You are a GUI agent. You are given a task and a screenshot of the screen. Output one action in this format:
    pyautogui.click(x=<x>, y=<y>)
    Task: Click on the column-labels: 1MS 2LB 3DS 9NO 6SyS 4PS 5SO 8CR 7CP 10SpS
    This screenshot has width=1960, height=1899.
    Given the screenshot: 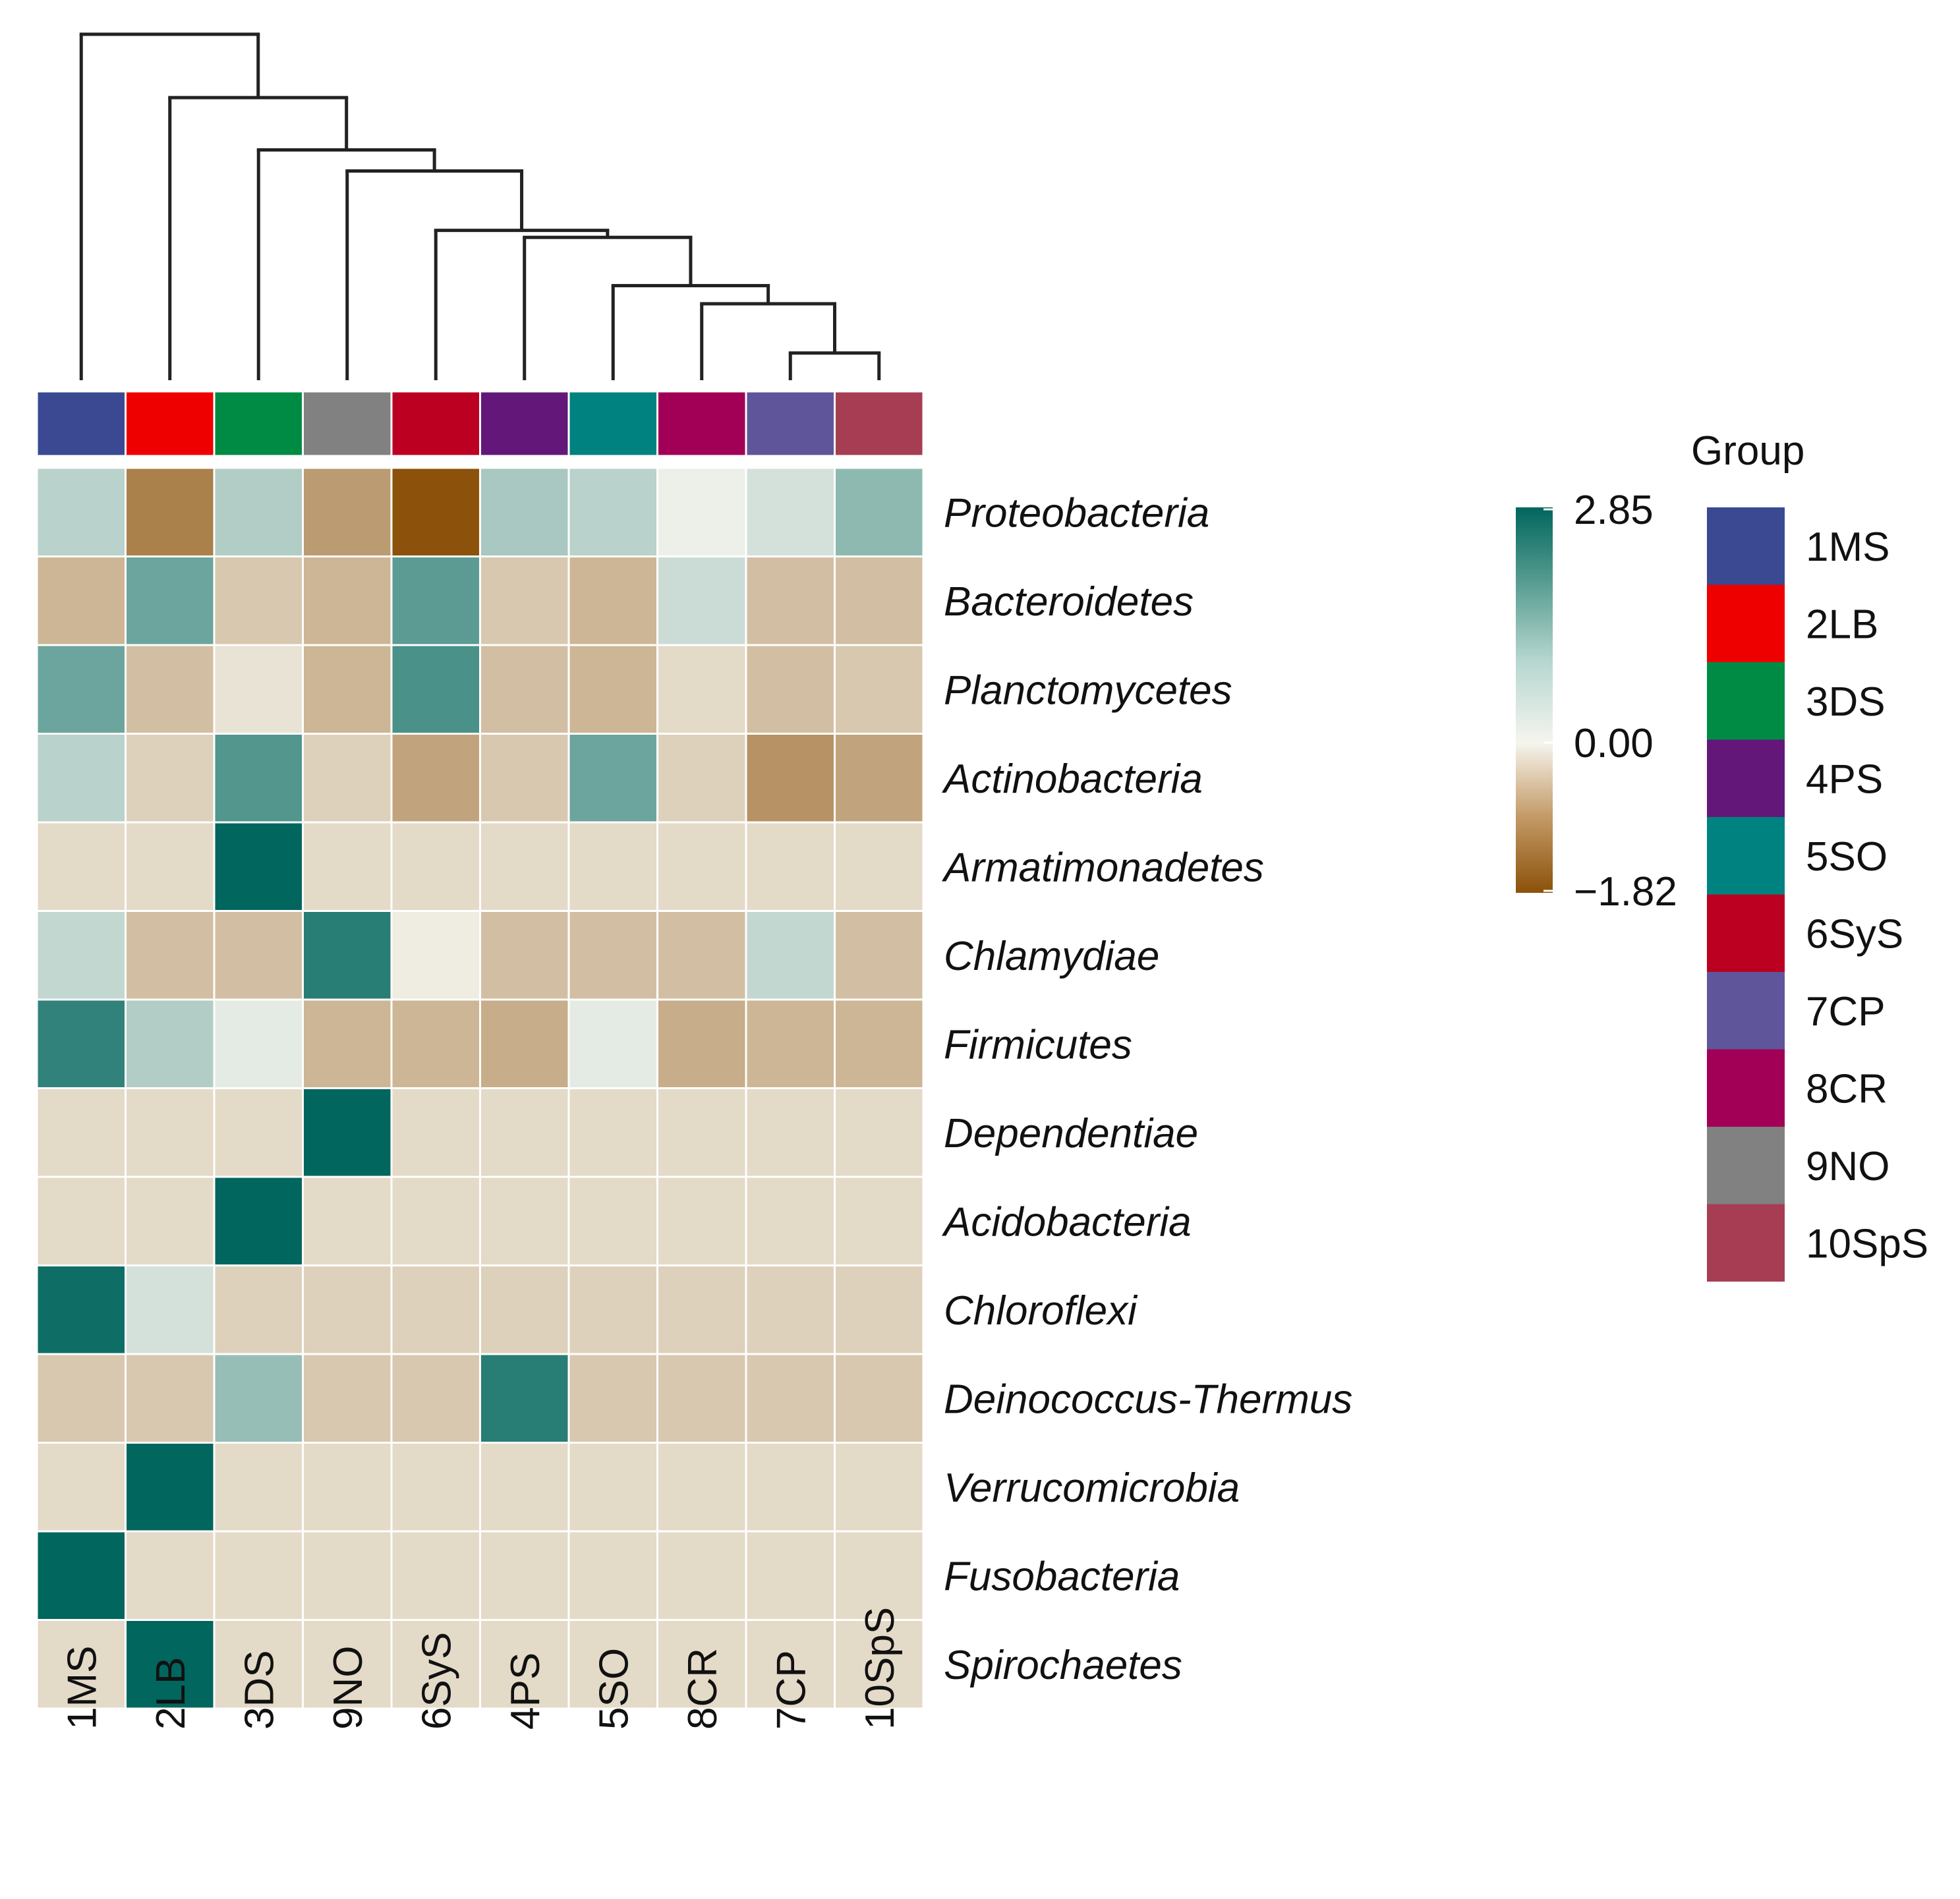 What is the action you would take?
    pyautogui.click(x=481, y=1669)
    